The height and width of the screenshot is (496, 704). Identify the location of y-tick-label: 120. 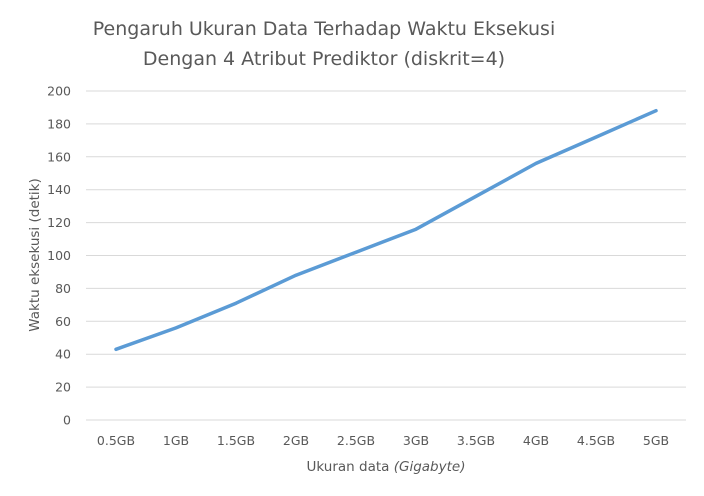
(59, 222).